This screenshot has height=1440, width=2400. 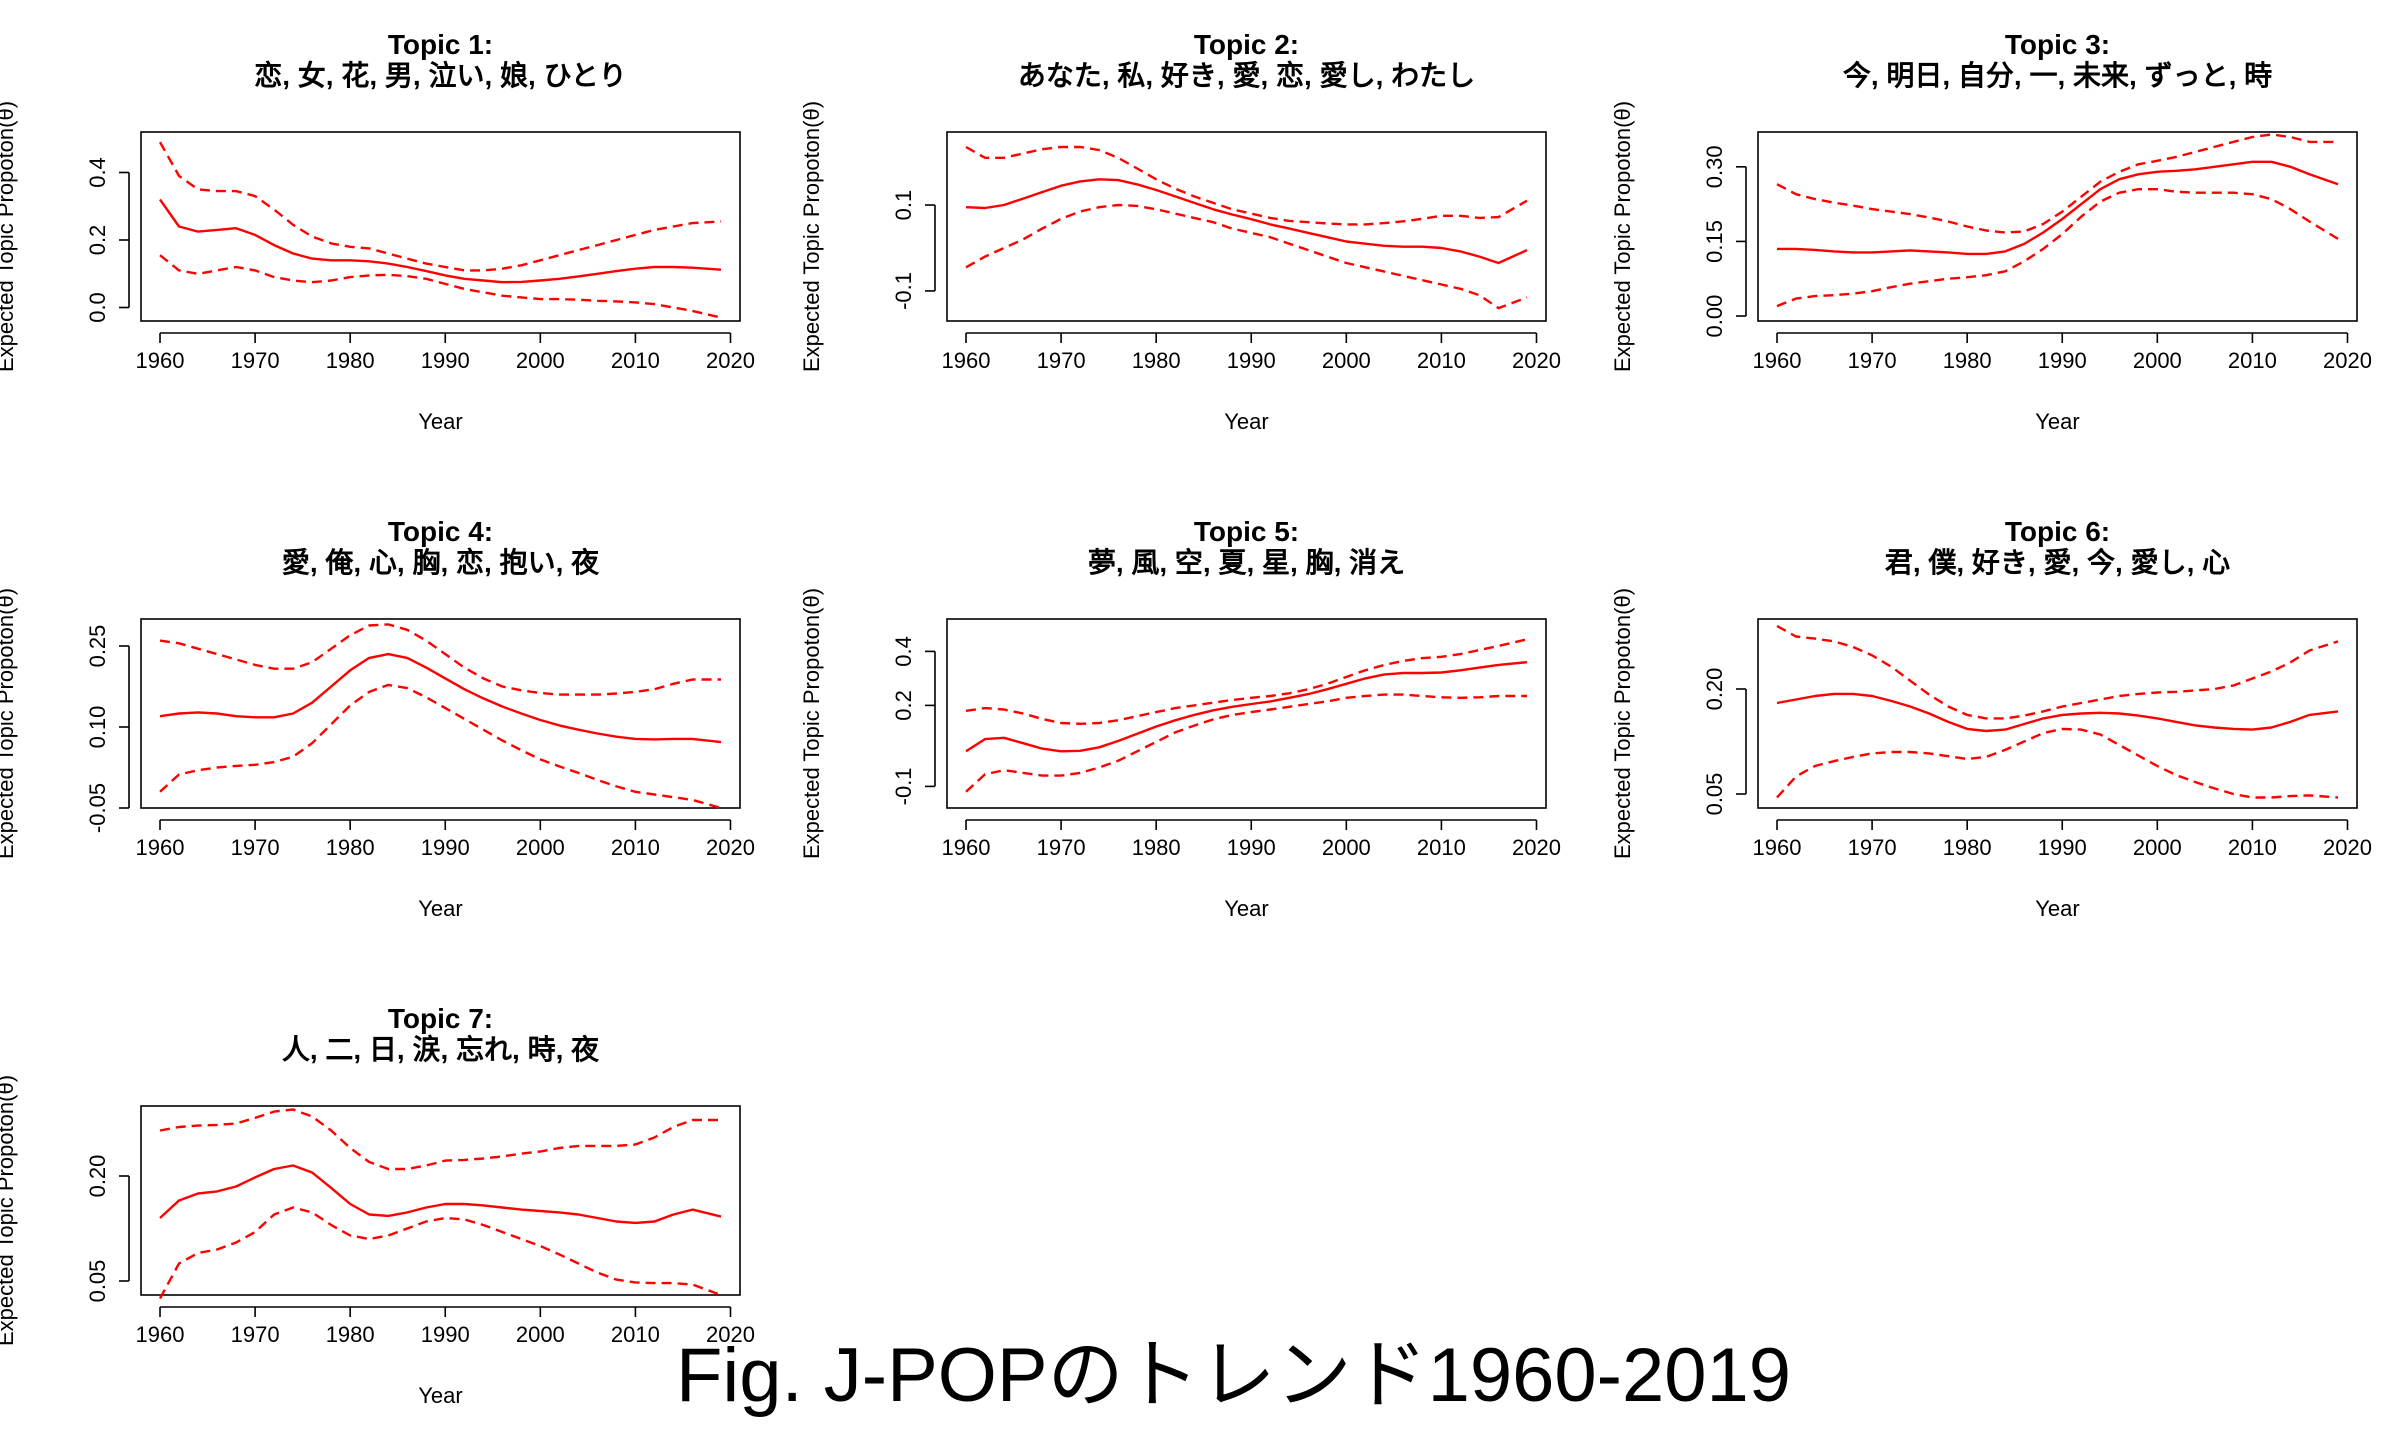 I want to click on y-tick-label: 0.30, so click(x=1714, y=166).